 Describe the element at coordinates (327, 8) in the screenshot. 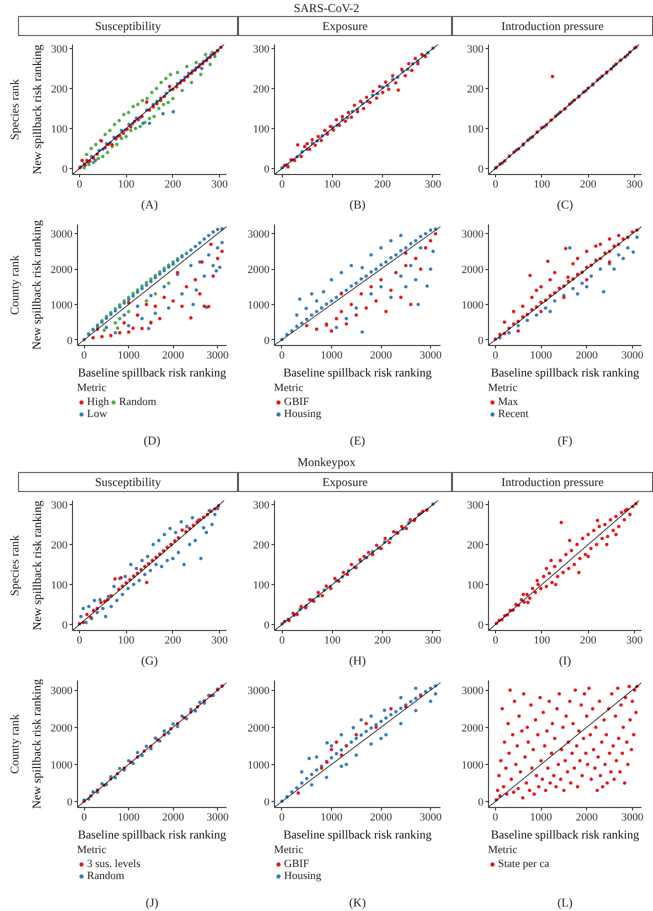

I see `chart-title: SARS-CoV-2` at that location.